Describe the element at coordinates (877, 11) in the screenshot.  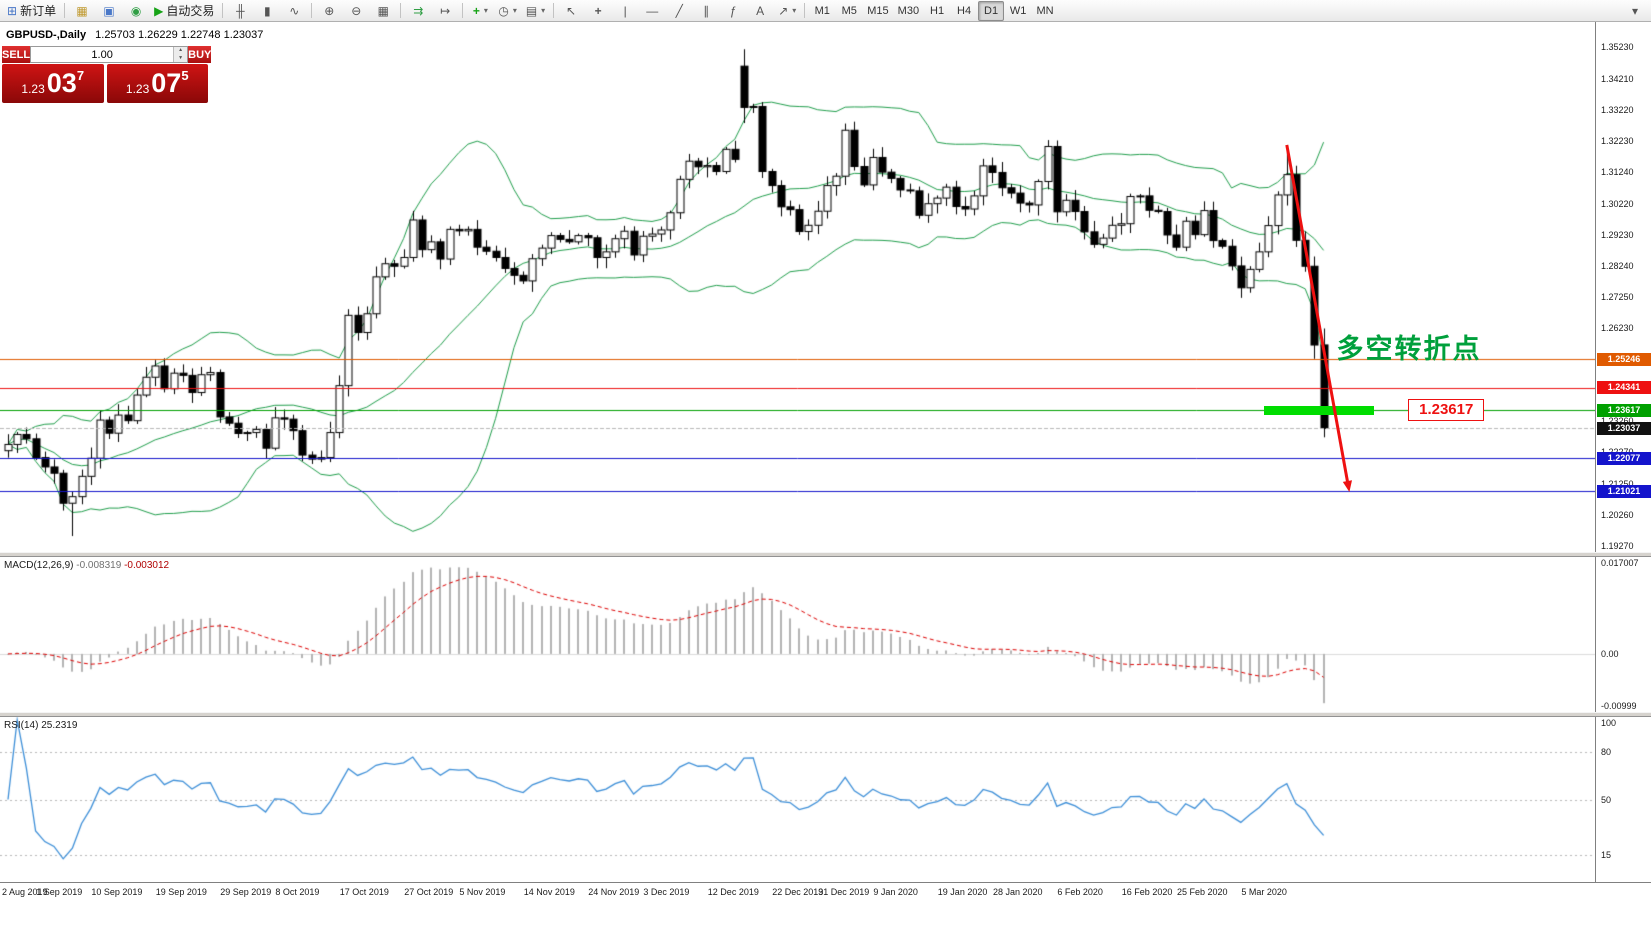
I see `timeframe-m15-button: M15` at that location.